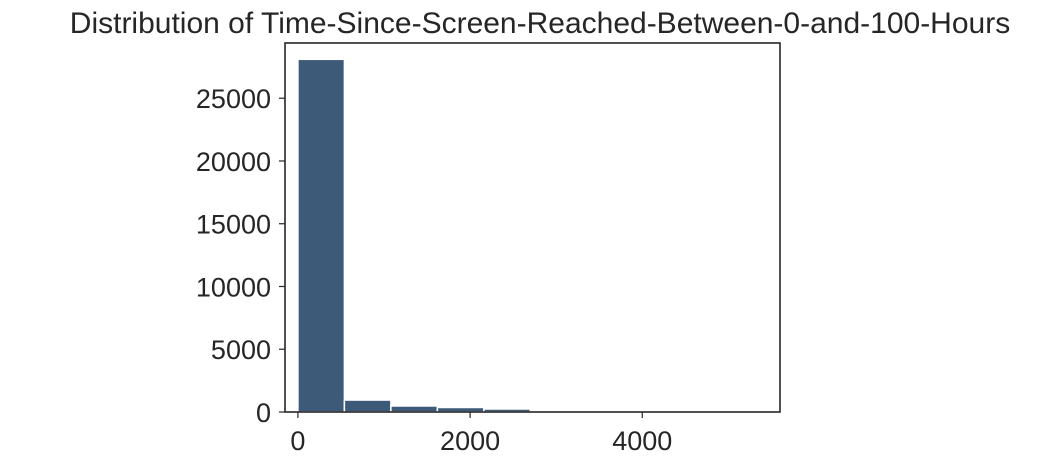 The width and height of the screenshot is (1064, 464). Describe the element at coordinates (233, 287) in the screenshot. I see `y-tick-label: 10000` at that location.